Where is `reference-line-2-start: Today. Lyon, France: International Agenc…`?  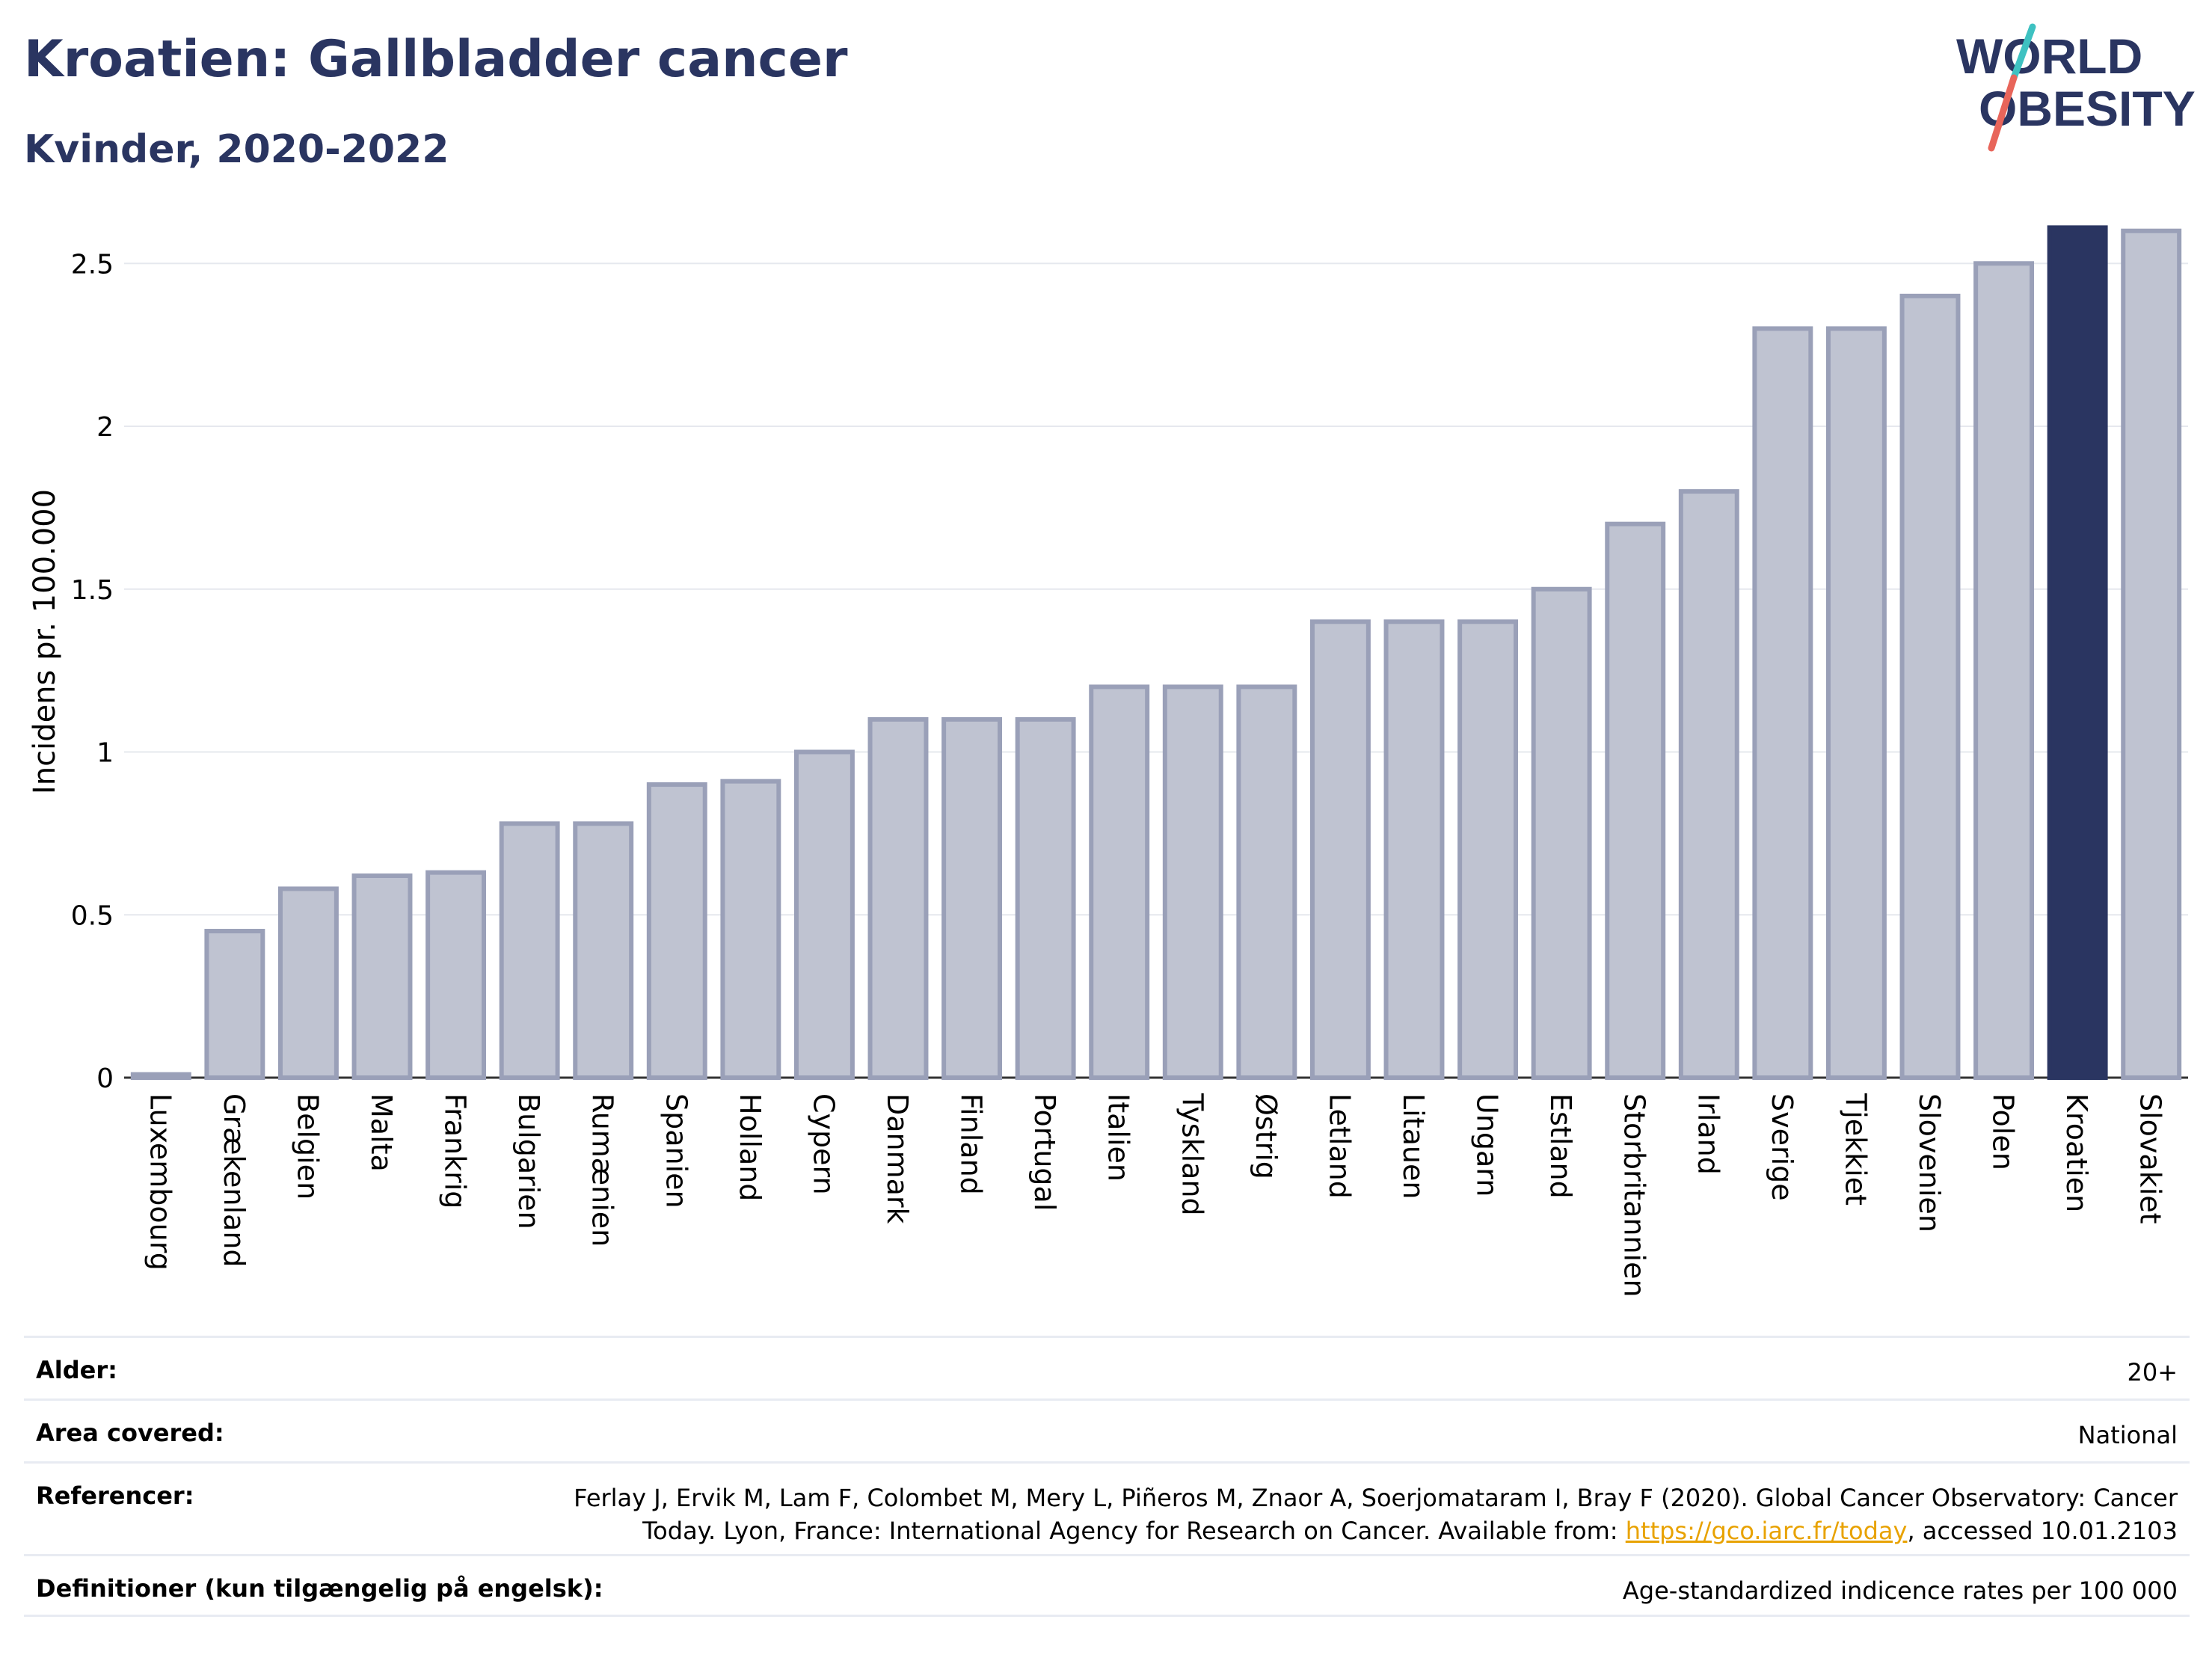 reference-line-2-start: Today. Lyon, France: International Agenc… is located at coordinates (1134, 1531).